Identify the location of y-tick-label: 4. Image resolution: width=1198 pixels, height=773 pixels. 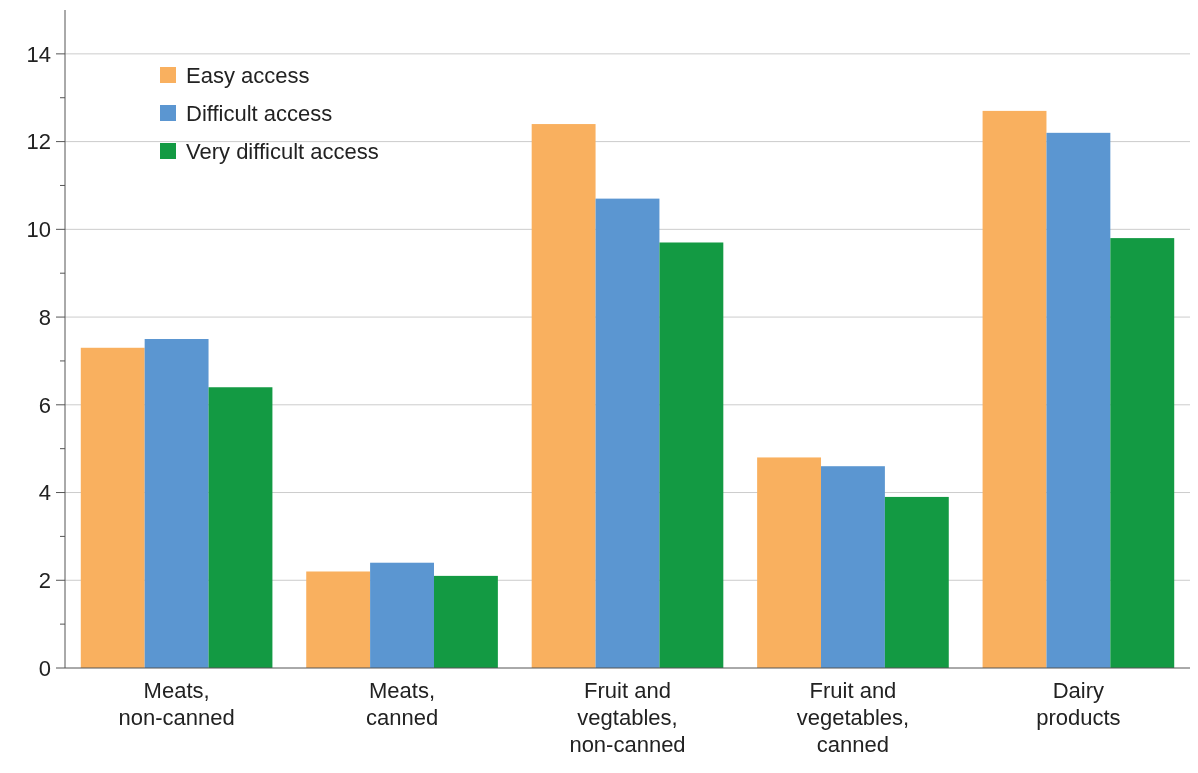
(44, 493).